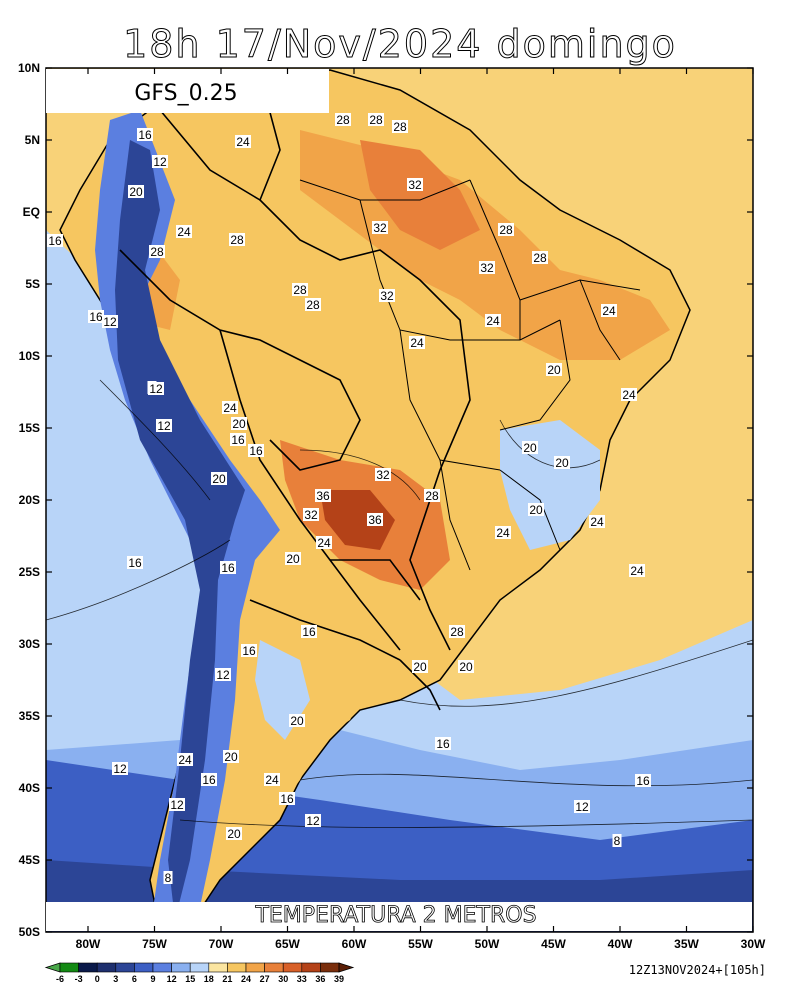 This screenshot has width=800, height=1000. Describe the element at coordinates (617, 841) in the screenshot. I see `contour-label: 8` at that location.